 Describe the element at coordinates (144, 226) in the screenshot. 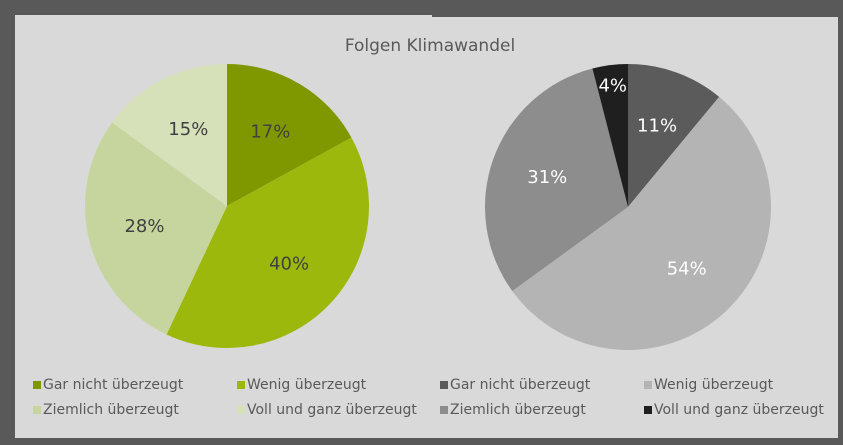

I see `data-label: 28%` at that location.